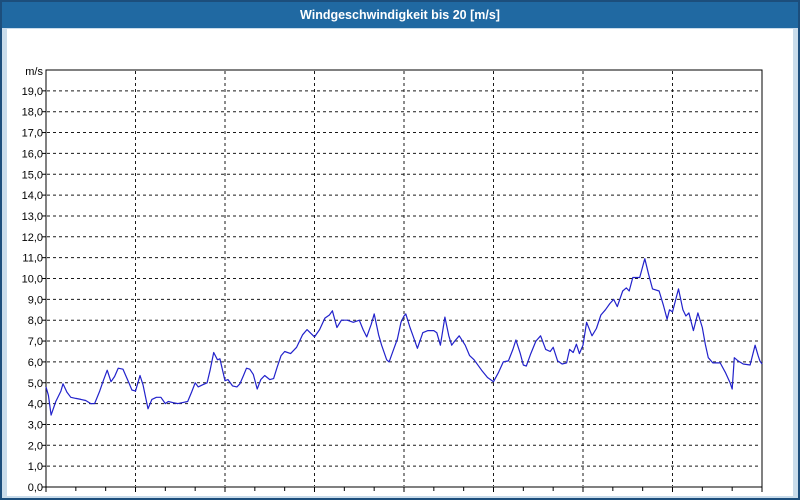 Image resolution: width=800 pixels, height=500 pixels. I want to click on y-tick-label: 8,0, so click(35, 321).